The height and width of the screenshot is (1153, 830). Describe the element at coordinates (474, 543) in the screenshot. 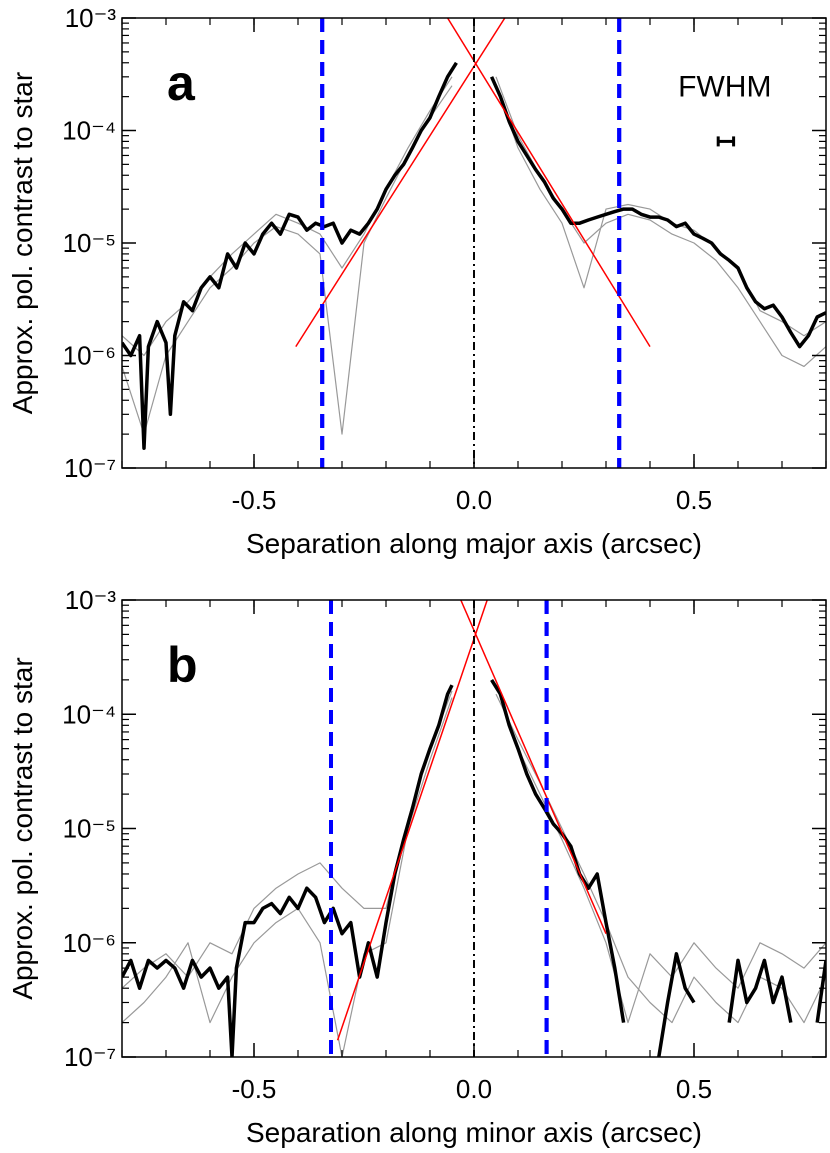

I see `x-axis-label: Separation along major axis (arcsec)` at that location.